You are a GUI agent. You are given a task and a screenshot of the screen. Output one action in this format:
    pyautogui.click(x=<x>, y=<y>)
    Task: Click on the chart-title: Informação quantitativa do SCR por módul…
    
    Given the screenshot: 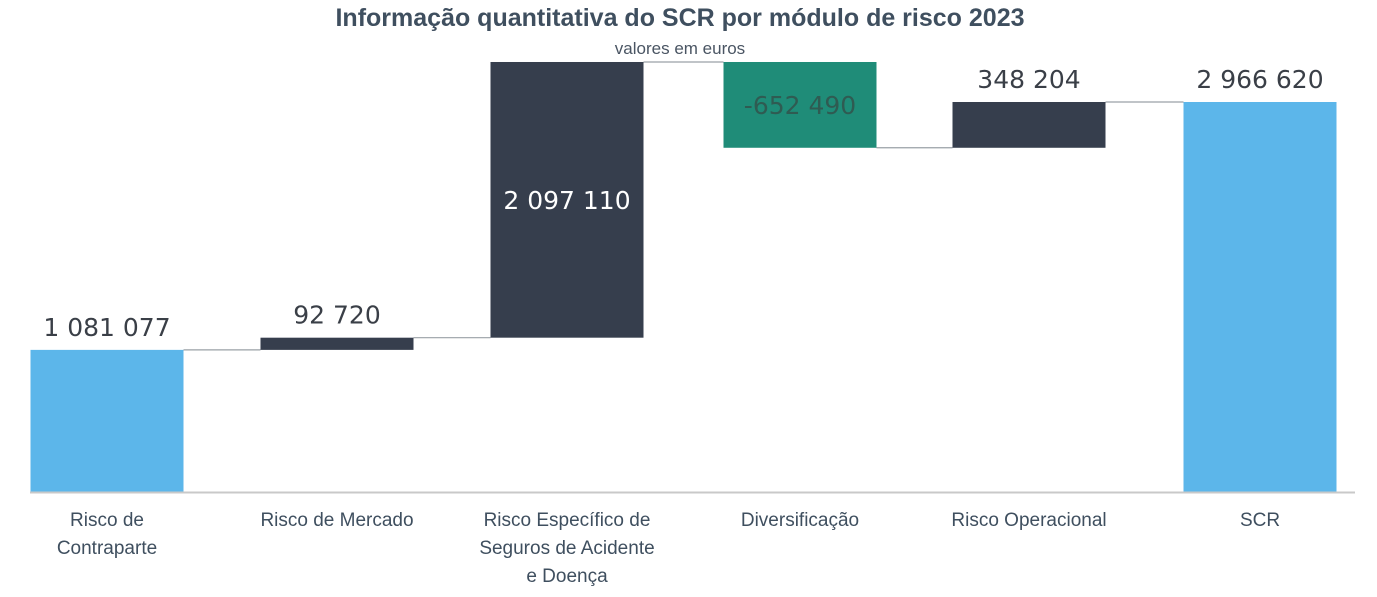 What is the action you would take?
    pyautogui.click(x=679, y=18)
    